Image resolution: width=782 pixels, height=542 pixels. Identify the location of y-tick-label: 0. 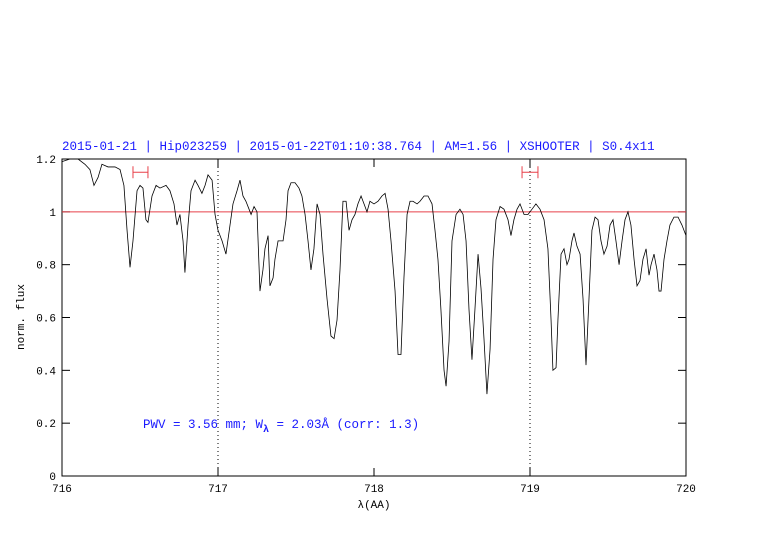
(52, 478).